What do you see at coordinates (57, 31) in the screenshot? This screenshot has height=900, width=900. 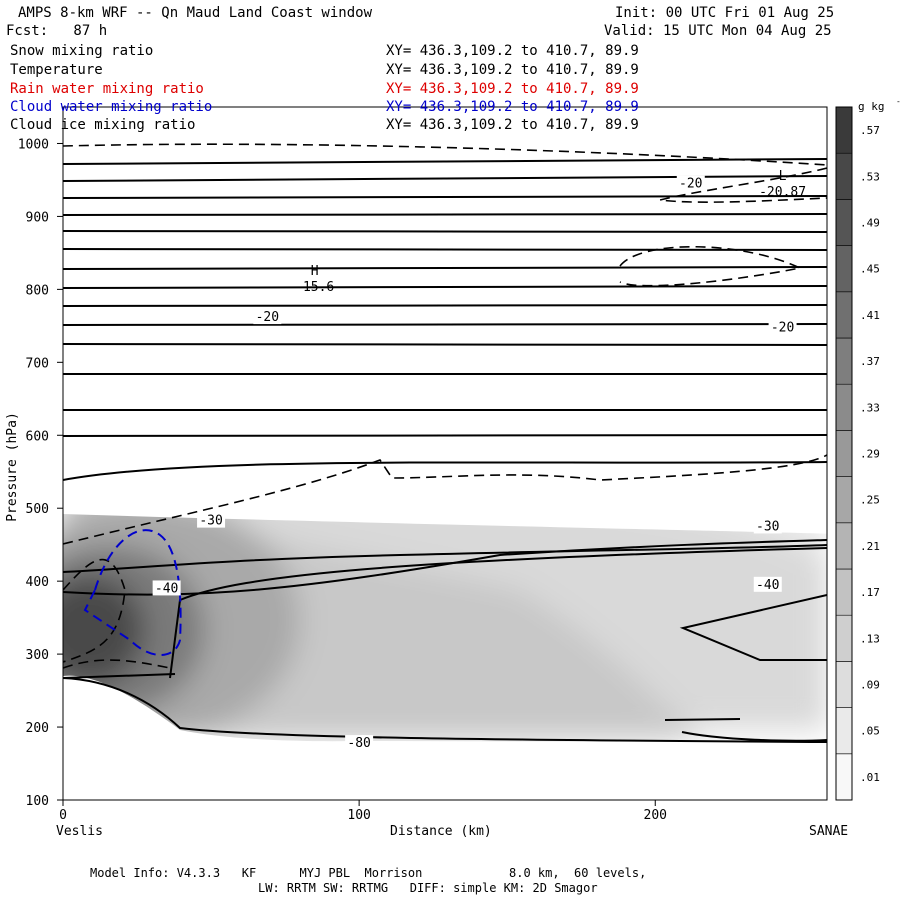 I see `forecast-hour: Fcst: 87 h` at bounding box center [57, 31].